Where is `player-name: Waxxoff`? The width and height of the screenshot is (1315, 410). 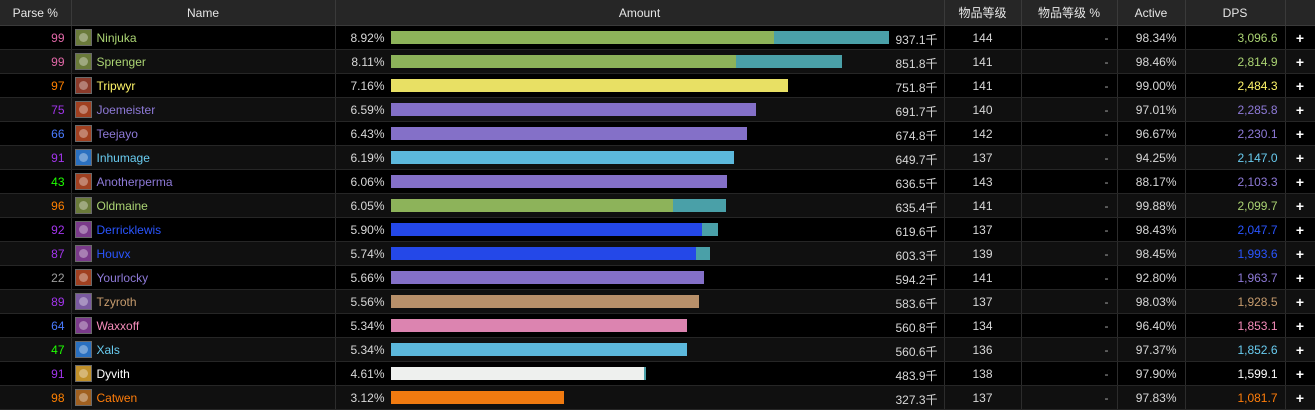
player-name: Waxxoff is located at coordinates (118, 325).